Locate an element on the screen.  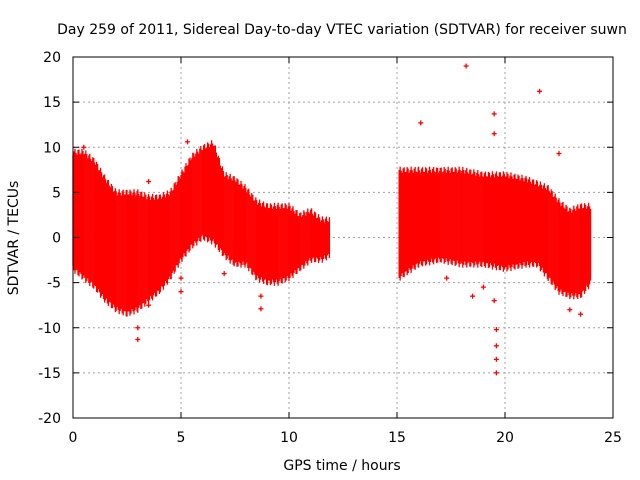
x-tick-label: 0 is located at coordinates (73, 438).